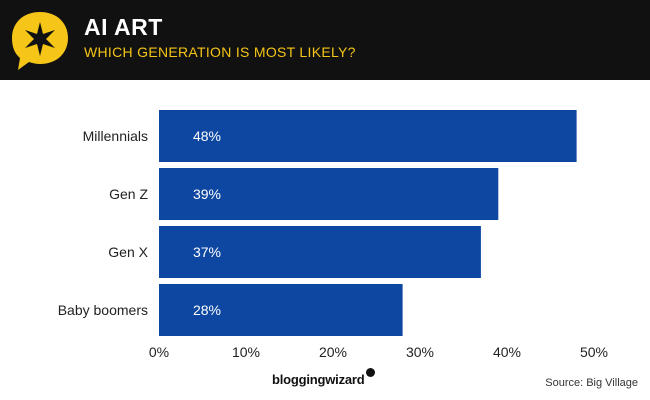  I want to click on star-speech-bubble-icon, so click(40, 41).